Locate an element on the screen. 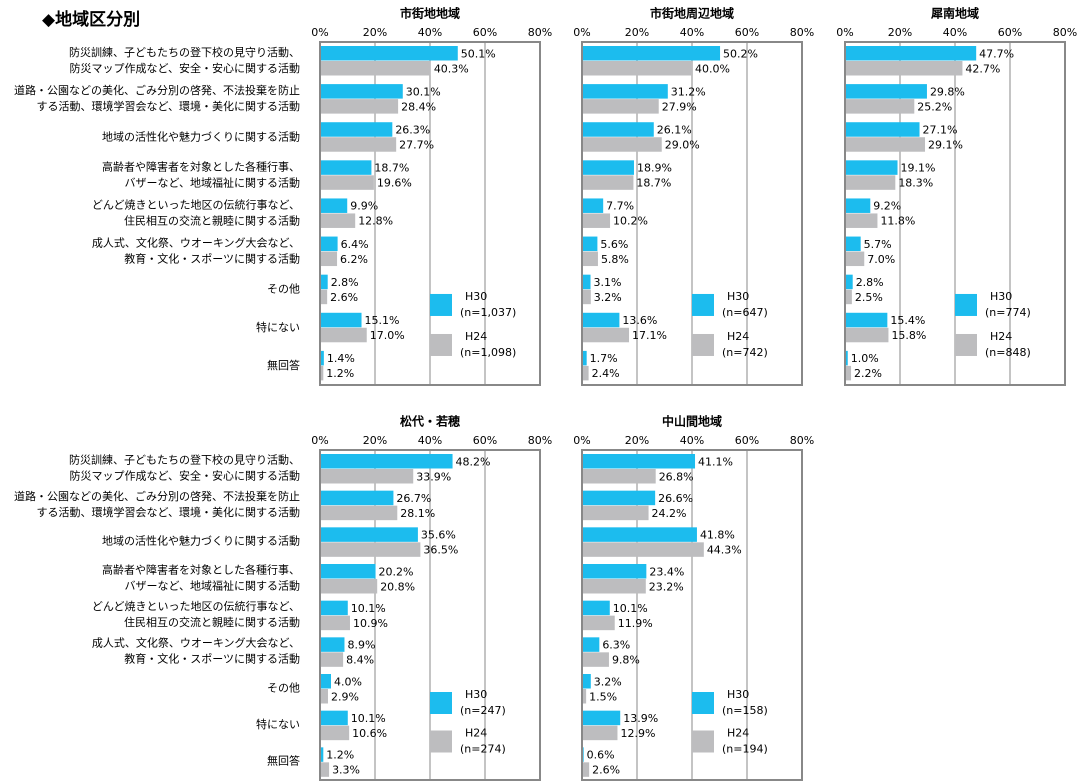  value-label: 18.9% is located at coordinates (654, 168).